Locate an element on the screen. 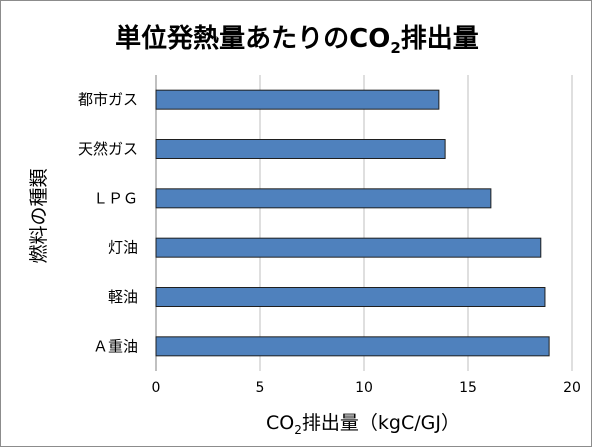  x-tick-labels: 0 5 10 15 20 is located at coordinates (366, 388).